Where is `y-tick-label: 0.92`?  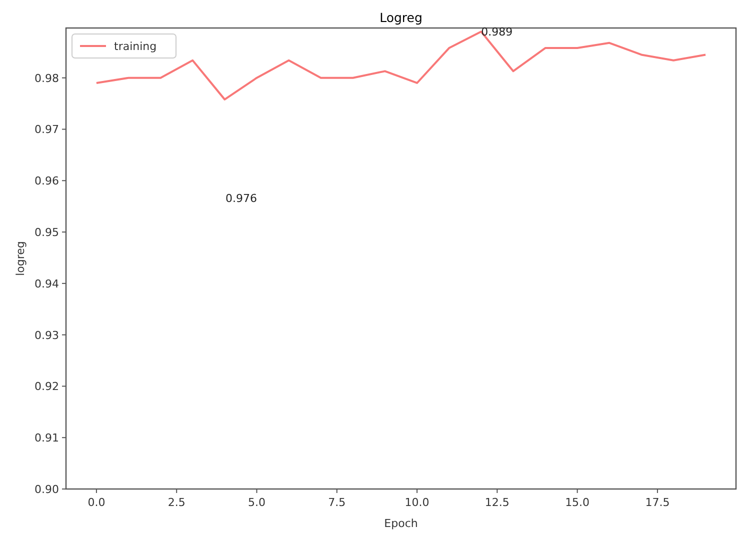 y-tick-label: 0.92 is located at coordinates (46, 387).